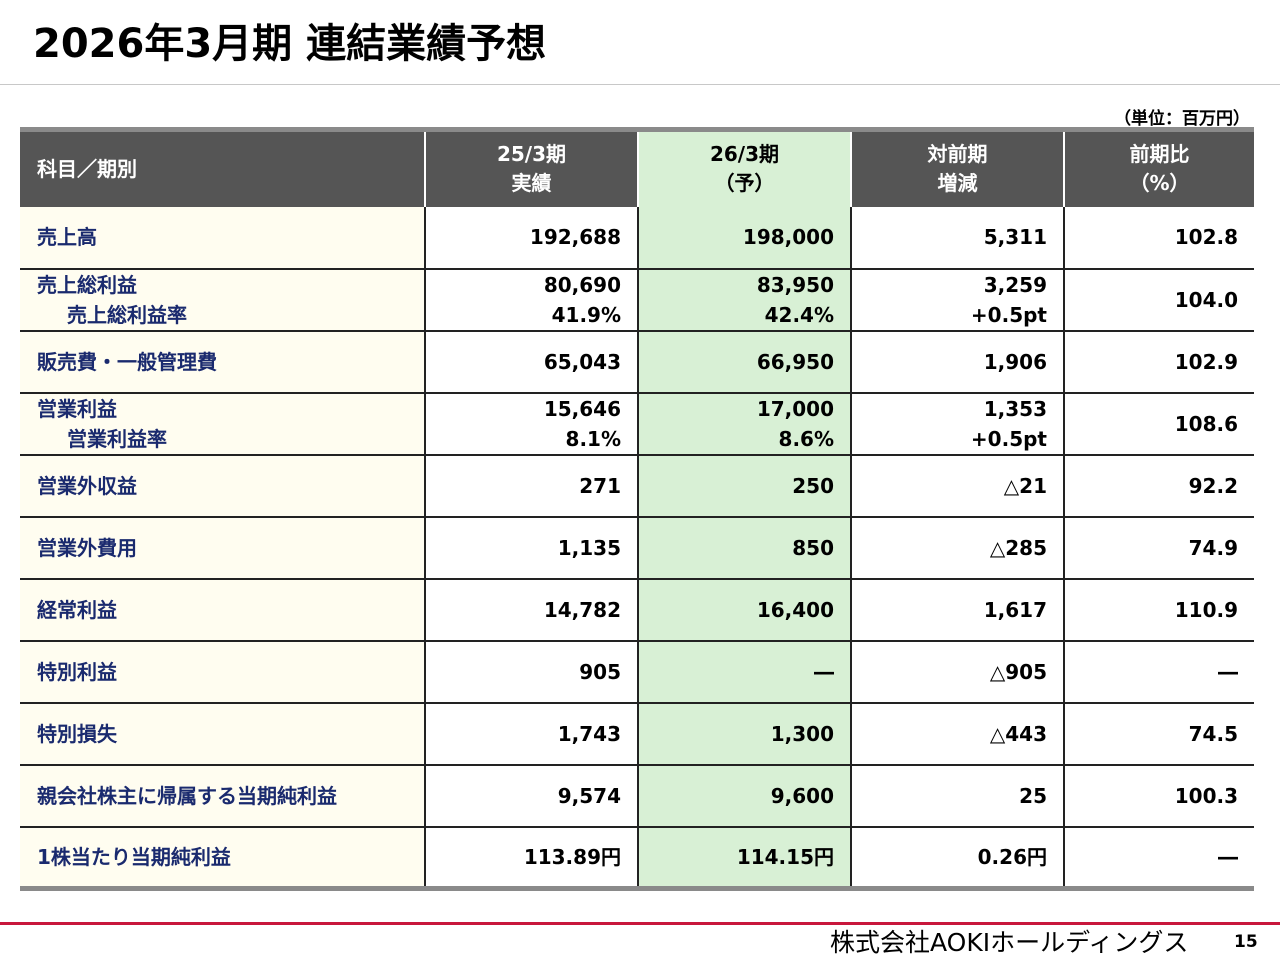  Describe the element at coordinates (531, 423) in the screenshot. I see `cell-prev-actual: 15,646 8.1%` at that location.